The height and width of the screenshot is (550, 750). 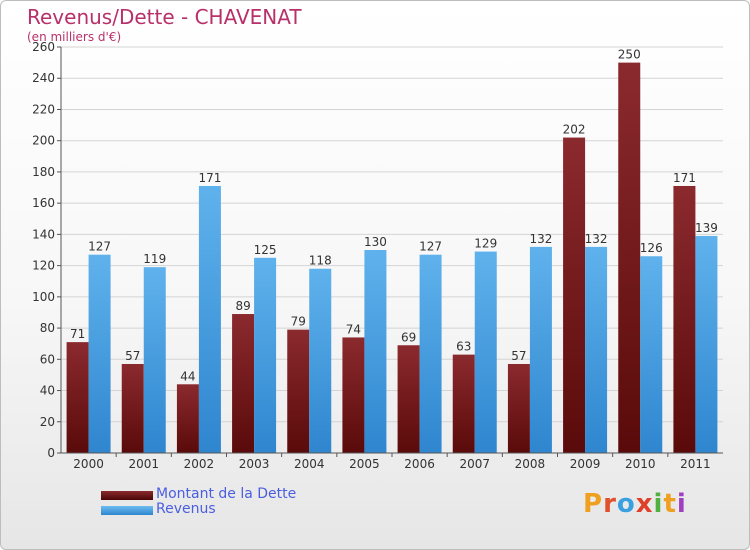 What do you see at coordinates (154, 360) in the screenshot?
I see `bar-revenue-2001` at bounding box center [154, 360].